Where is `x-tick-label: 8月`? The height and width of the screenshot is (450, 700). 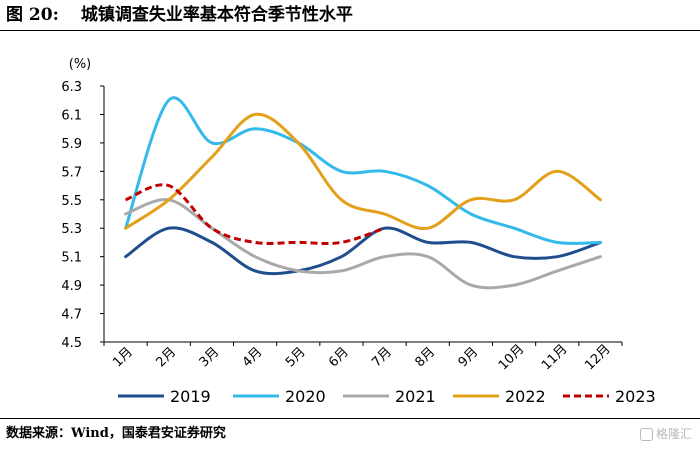 x-tick-label: 8月 is located at coordinates (425, 358).